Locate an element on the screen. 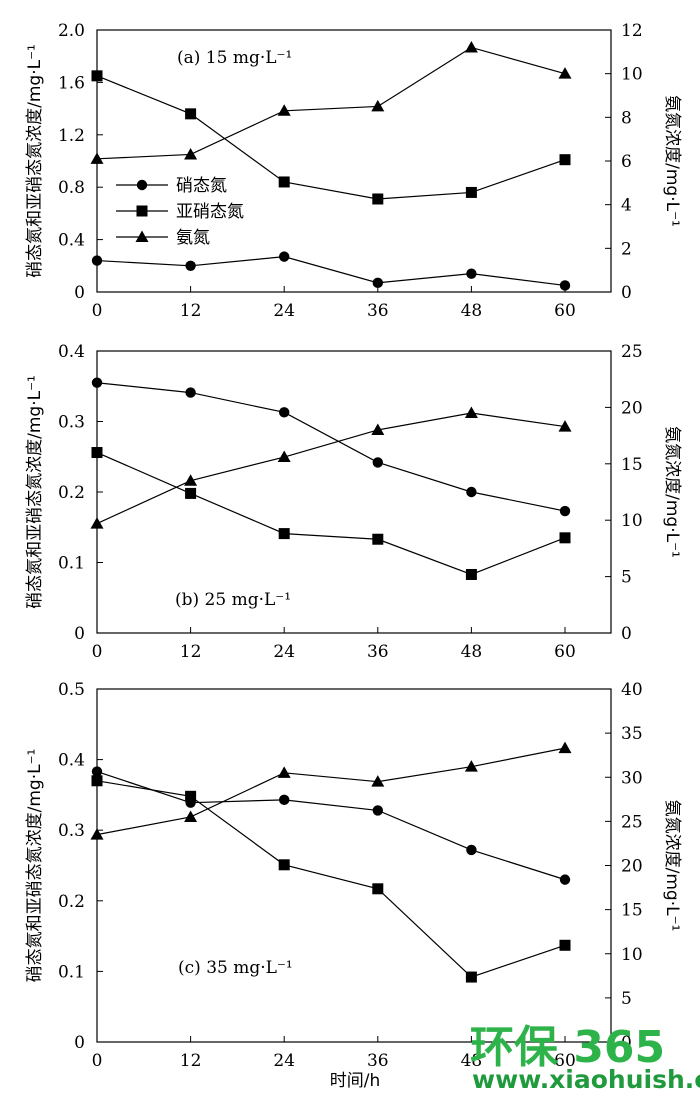 Image resolution: width=700 pixels, height=1102 pixels. panel-annotation: (b) 25 mg·L⁻¹ is located at coordinates (233, 600).